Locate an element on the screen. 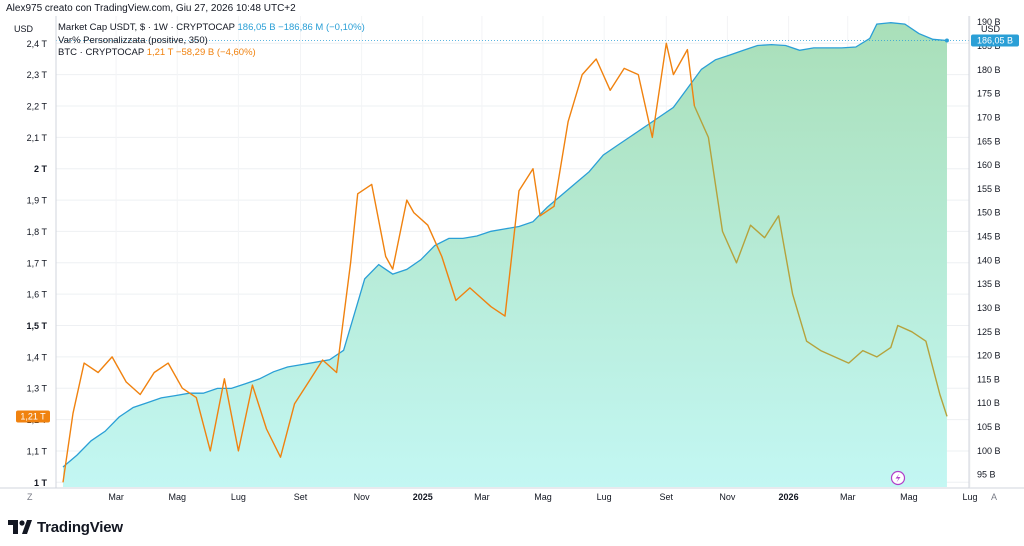  brand-name: TradingView is located at coordinates (80, 527).